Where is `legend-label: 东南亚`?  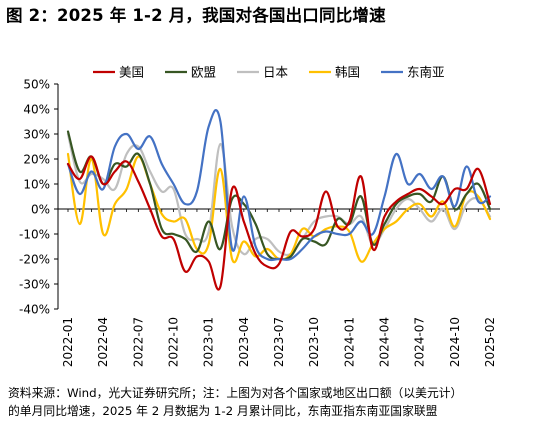 legend-label: 东南亚 is located at coordinates (426, 72).